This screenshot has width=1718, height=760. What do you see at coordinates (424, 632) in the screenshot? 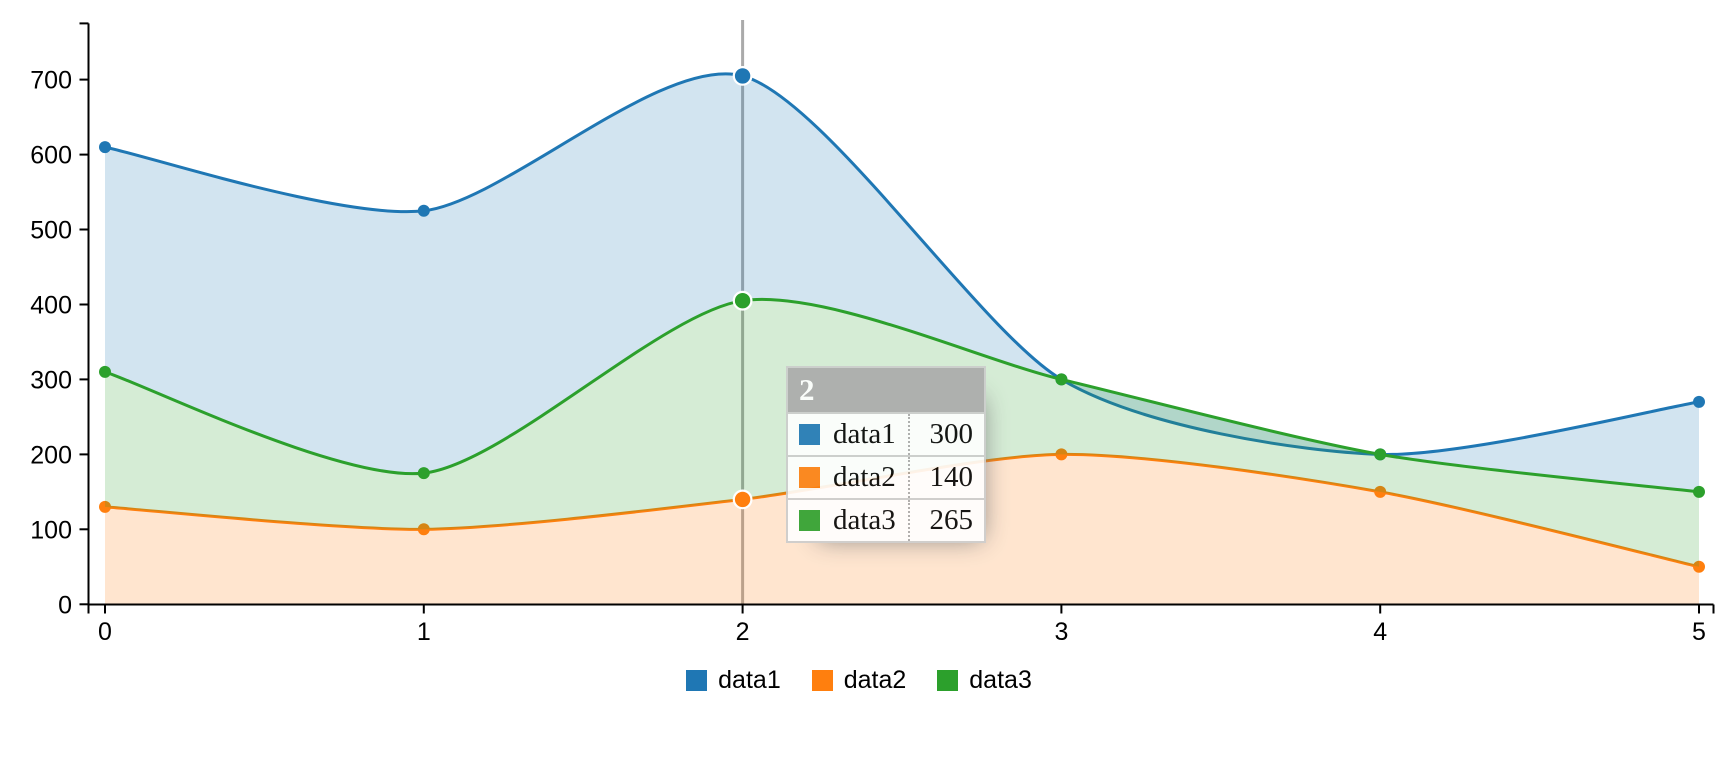
I see `x-tick-label: 1` at bounding box center [424, 632].